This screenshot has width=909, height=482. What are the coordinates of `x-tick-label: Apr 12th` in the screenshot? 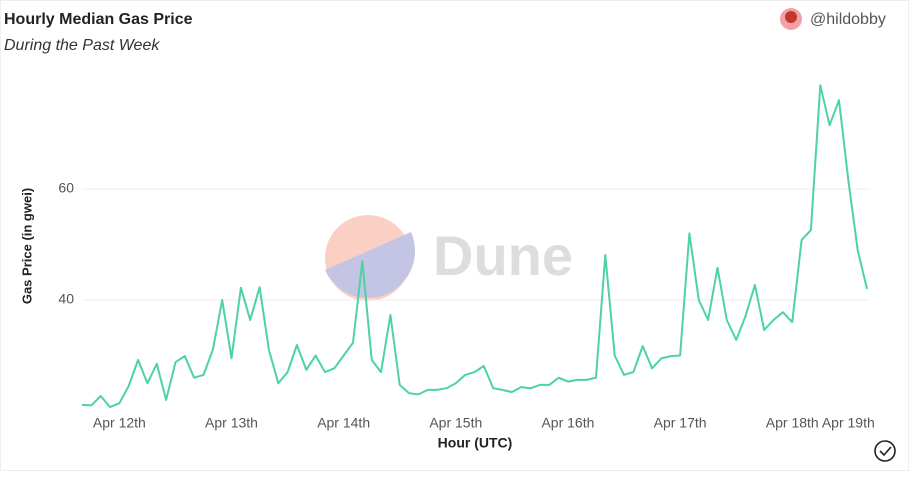 It's located at (119, 423).